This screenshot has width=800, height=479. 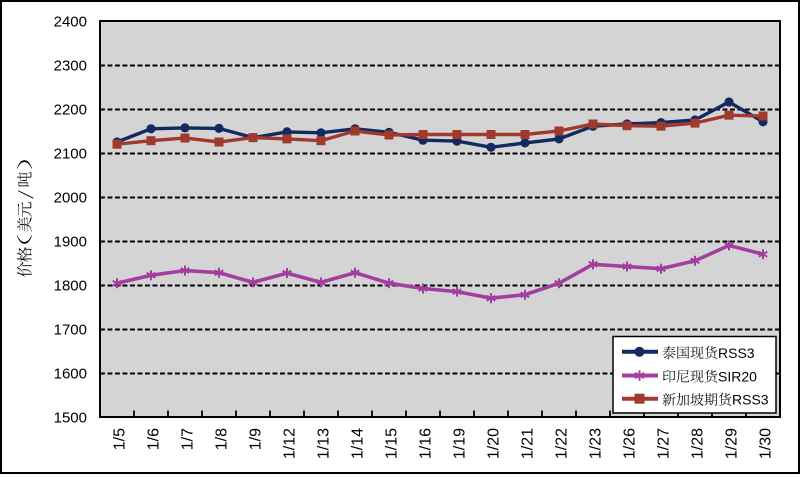 I want to click on svg-text: 1/15, so click(x=391, y=443).